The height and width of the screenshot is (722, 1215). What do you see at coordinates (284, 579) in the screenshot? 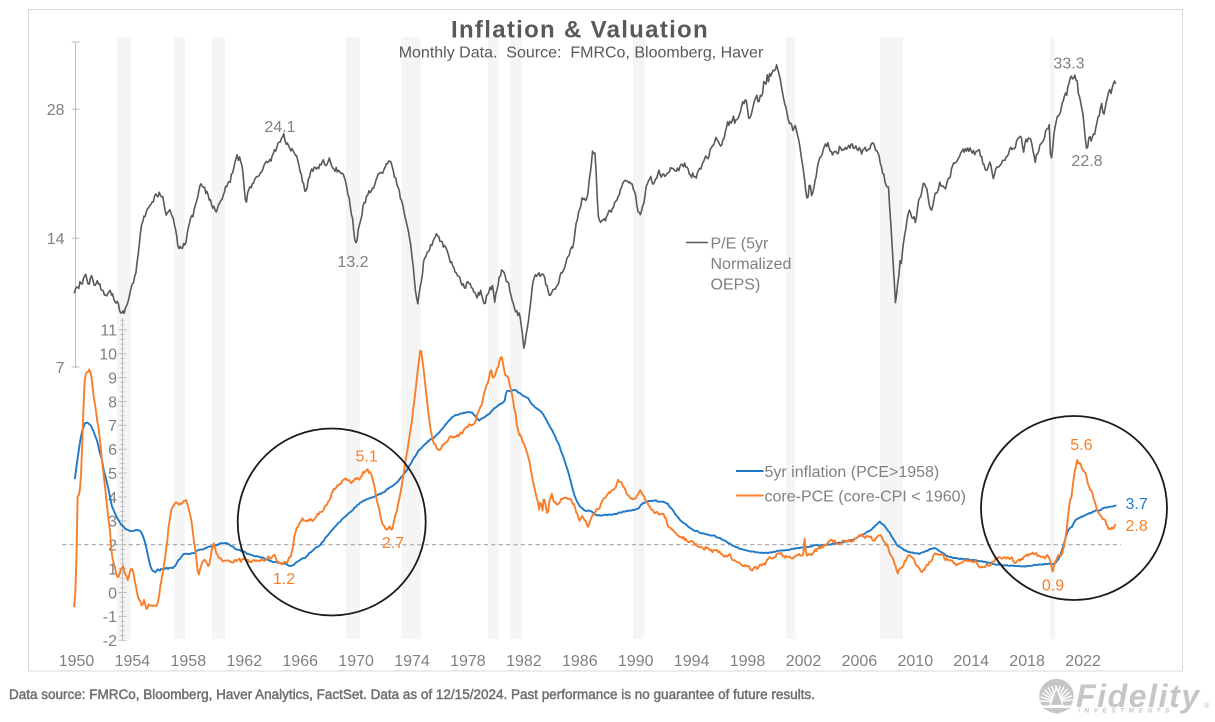
I see `svg-text: 1.2` at bounding box center [284, 579].